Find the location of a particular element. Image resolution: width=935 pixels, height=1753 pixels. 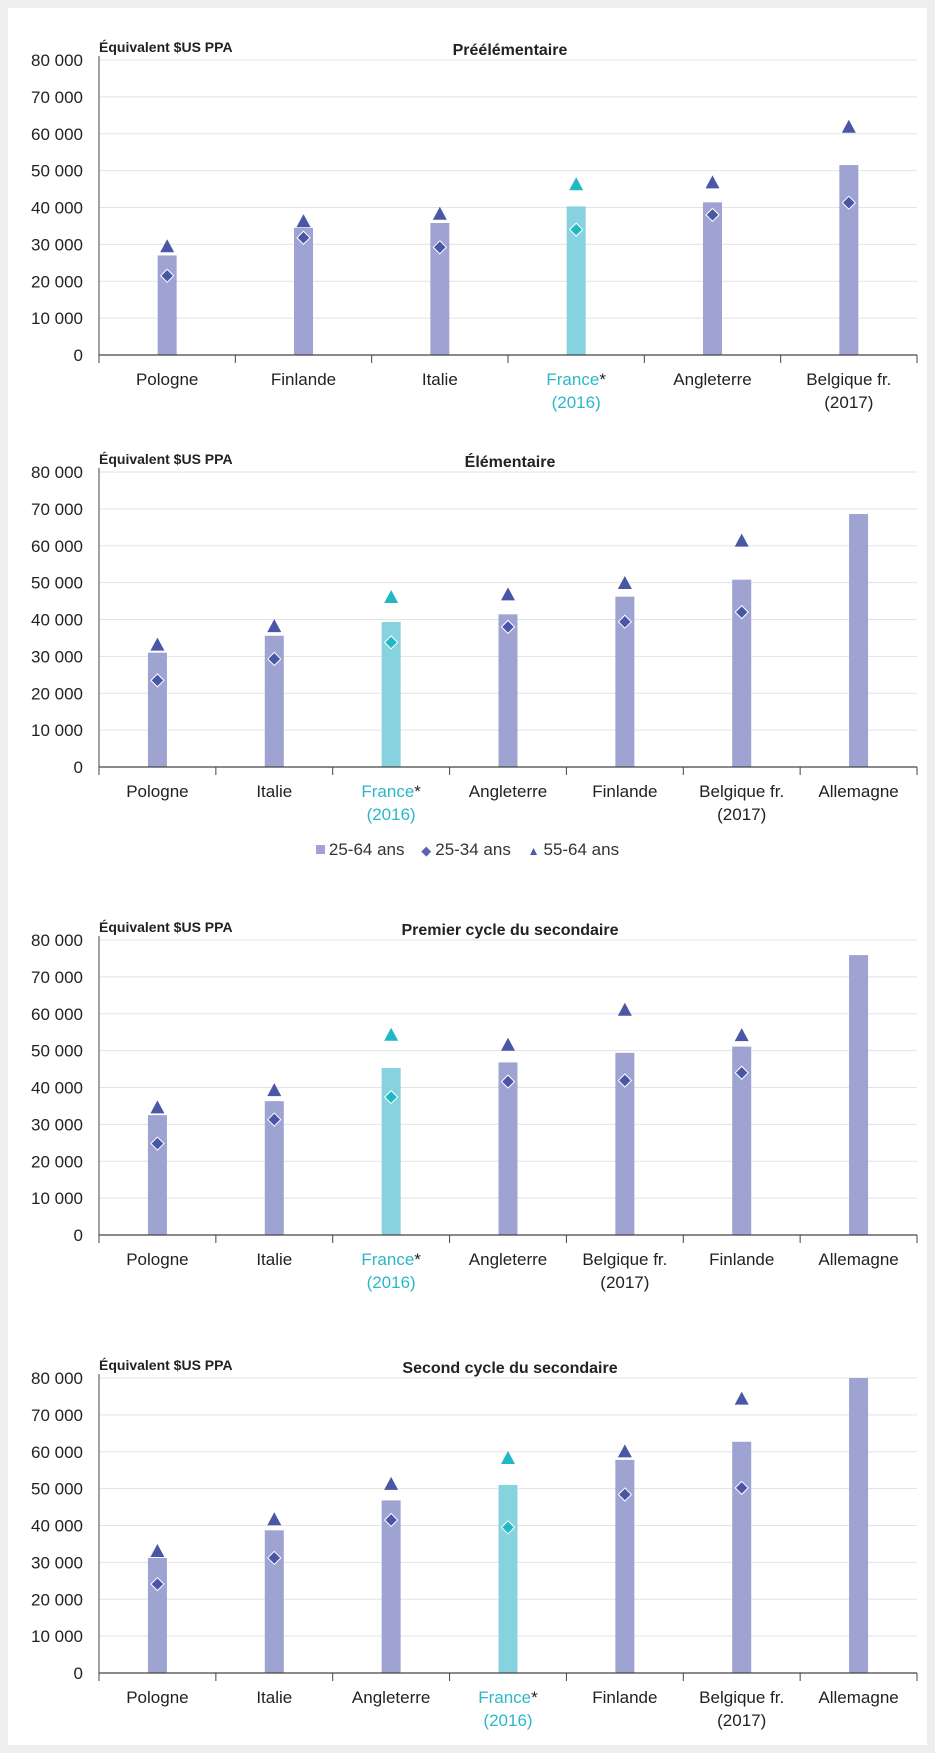

category-label-allemagne: Allemagne is located at coordinates (858, 1259).